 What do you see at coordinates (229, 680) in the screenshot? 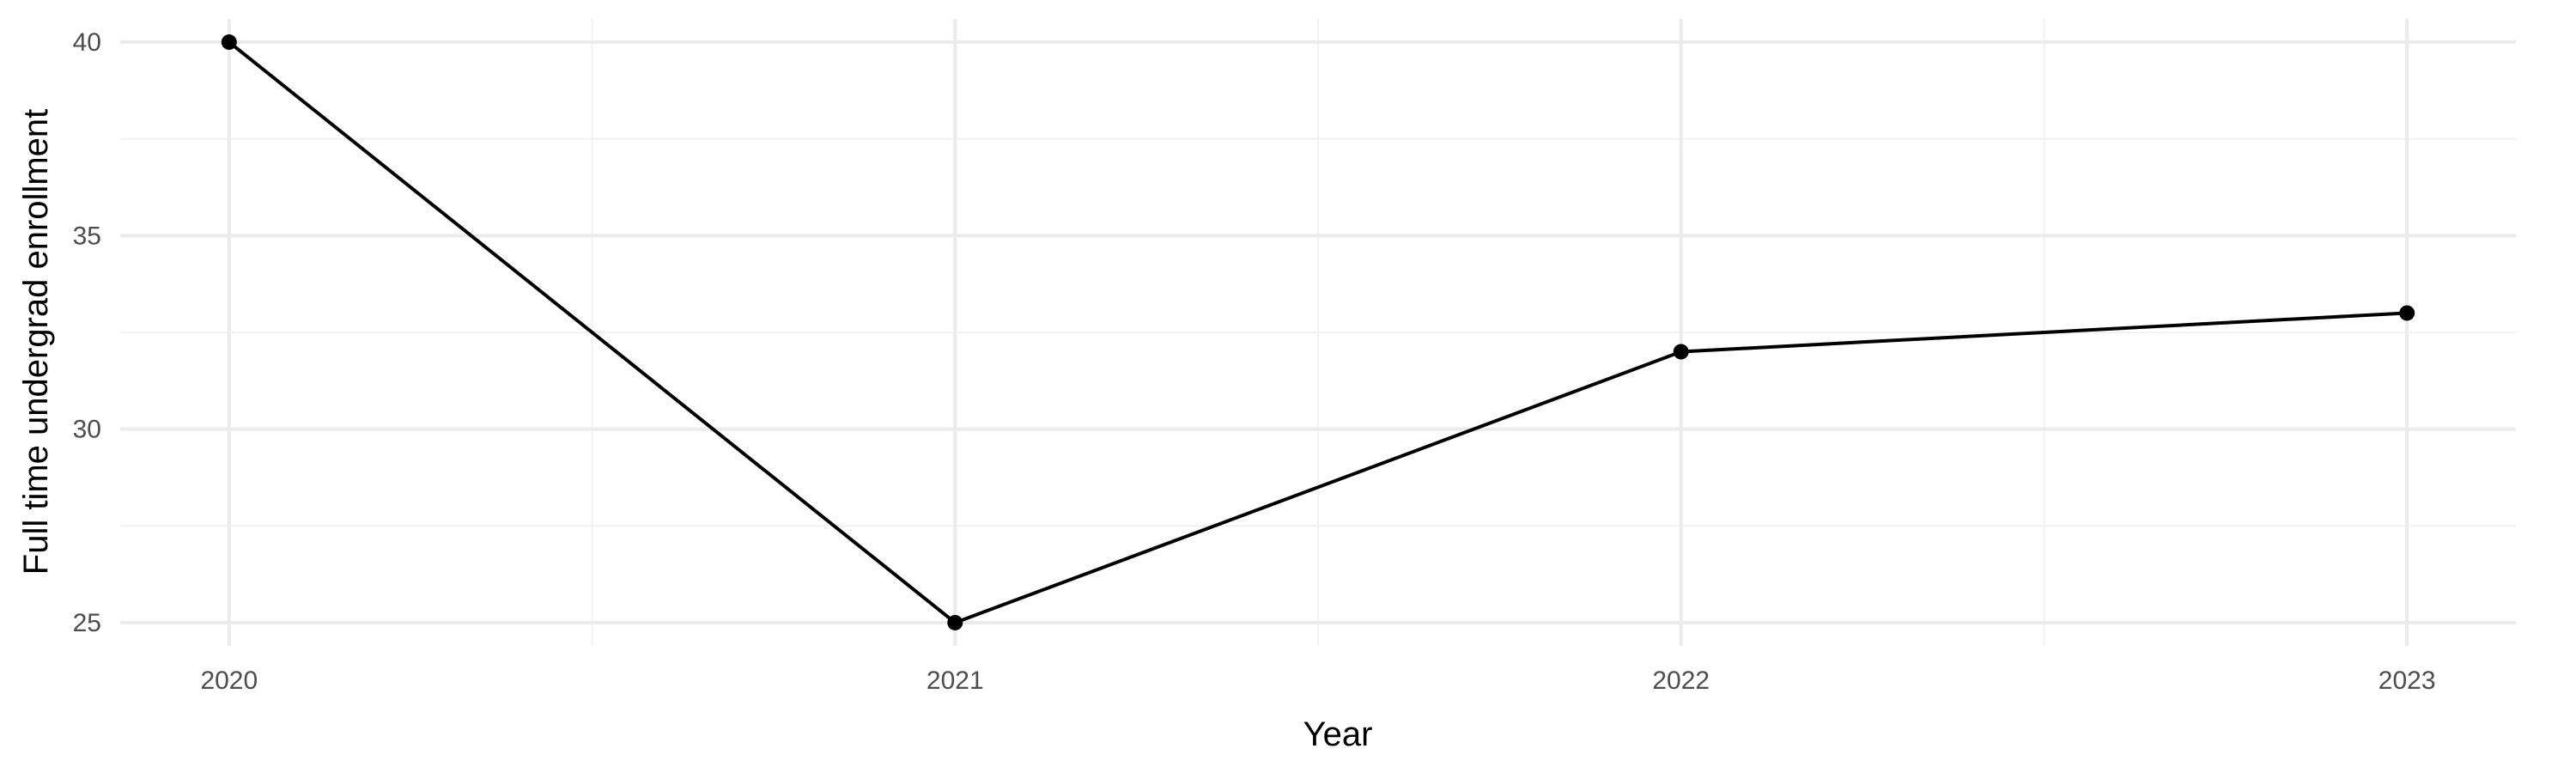
I see `x-tick-label: 2020` at bounding box center [229, 680].